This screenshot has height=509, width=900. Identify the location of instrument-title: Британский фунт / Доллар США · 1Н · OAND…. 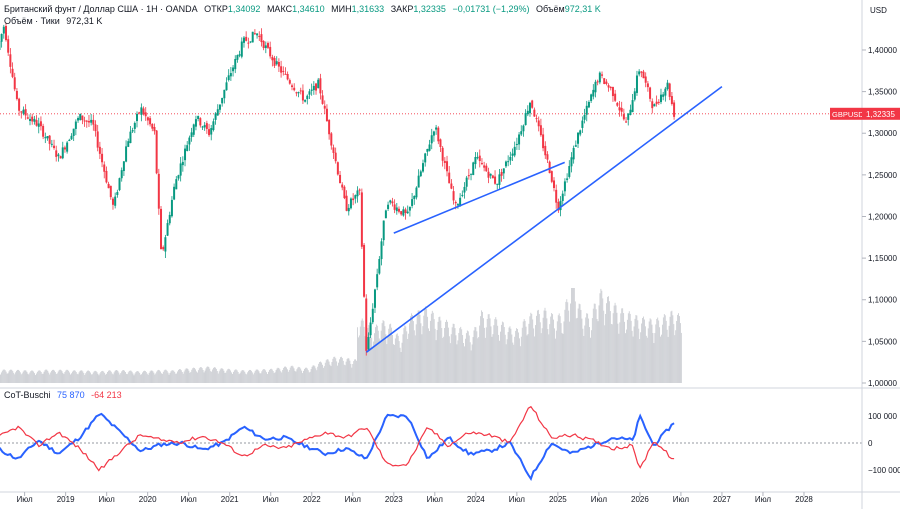
(101, 9).